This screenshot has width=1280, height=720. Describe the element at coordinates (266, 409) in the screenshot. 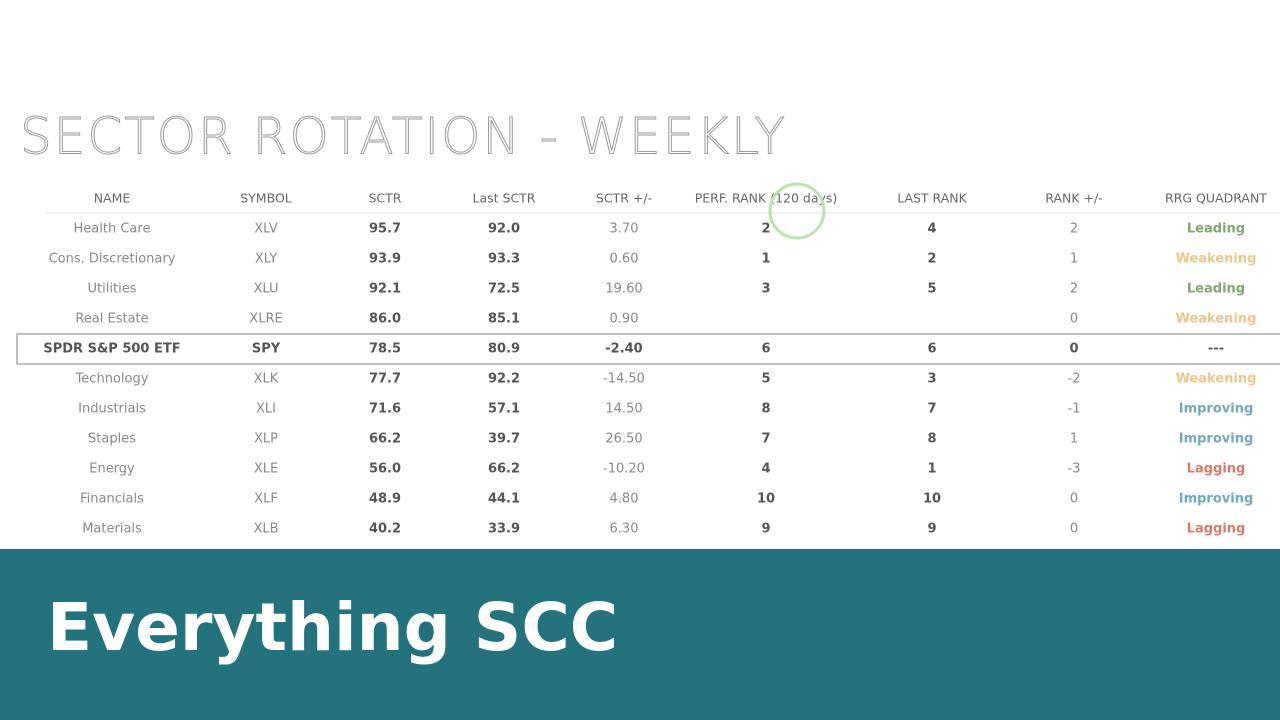

I see `table-cell: XLI` at that location.